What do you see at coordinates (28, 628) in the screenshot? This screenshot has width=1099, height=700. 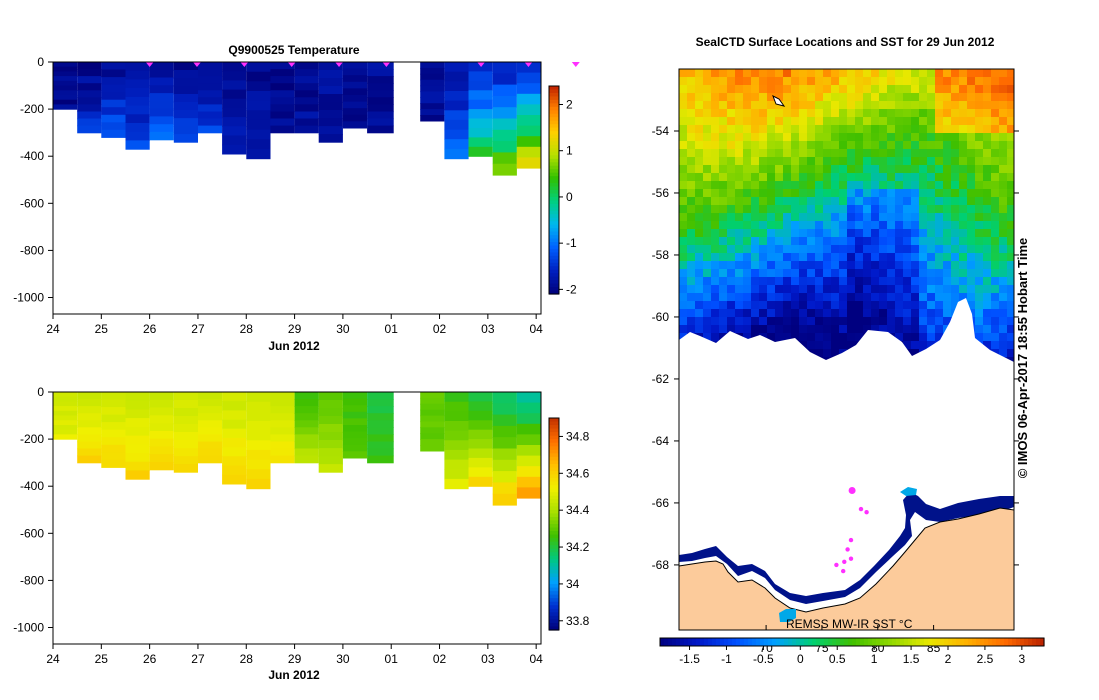 I see `salinity-y-tick-label: -1000` at bounding box center [28, 628].